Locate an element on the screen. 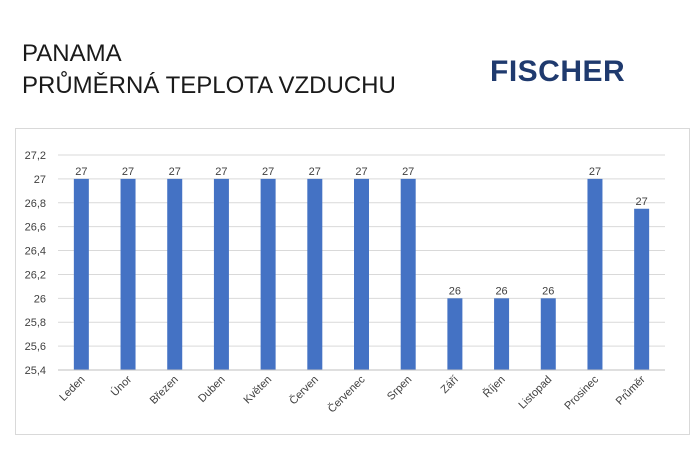 This screenshot has height=450, width=700. x-tick-label: Červen is located at coordinates (304, 390).